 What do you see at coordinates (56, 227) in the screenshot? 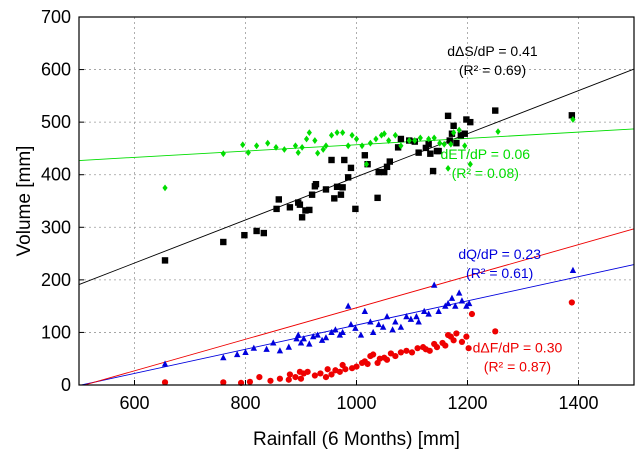
I see `y-tick-label: 300` at bounding box center [56, 227].